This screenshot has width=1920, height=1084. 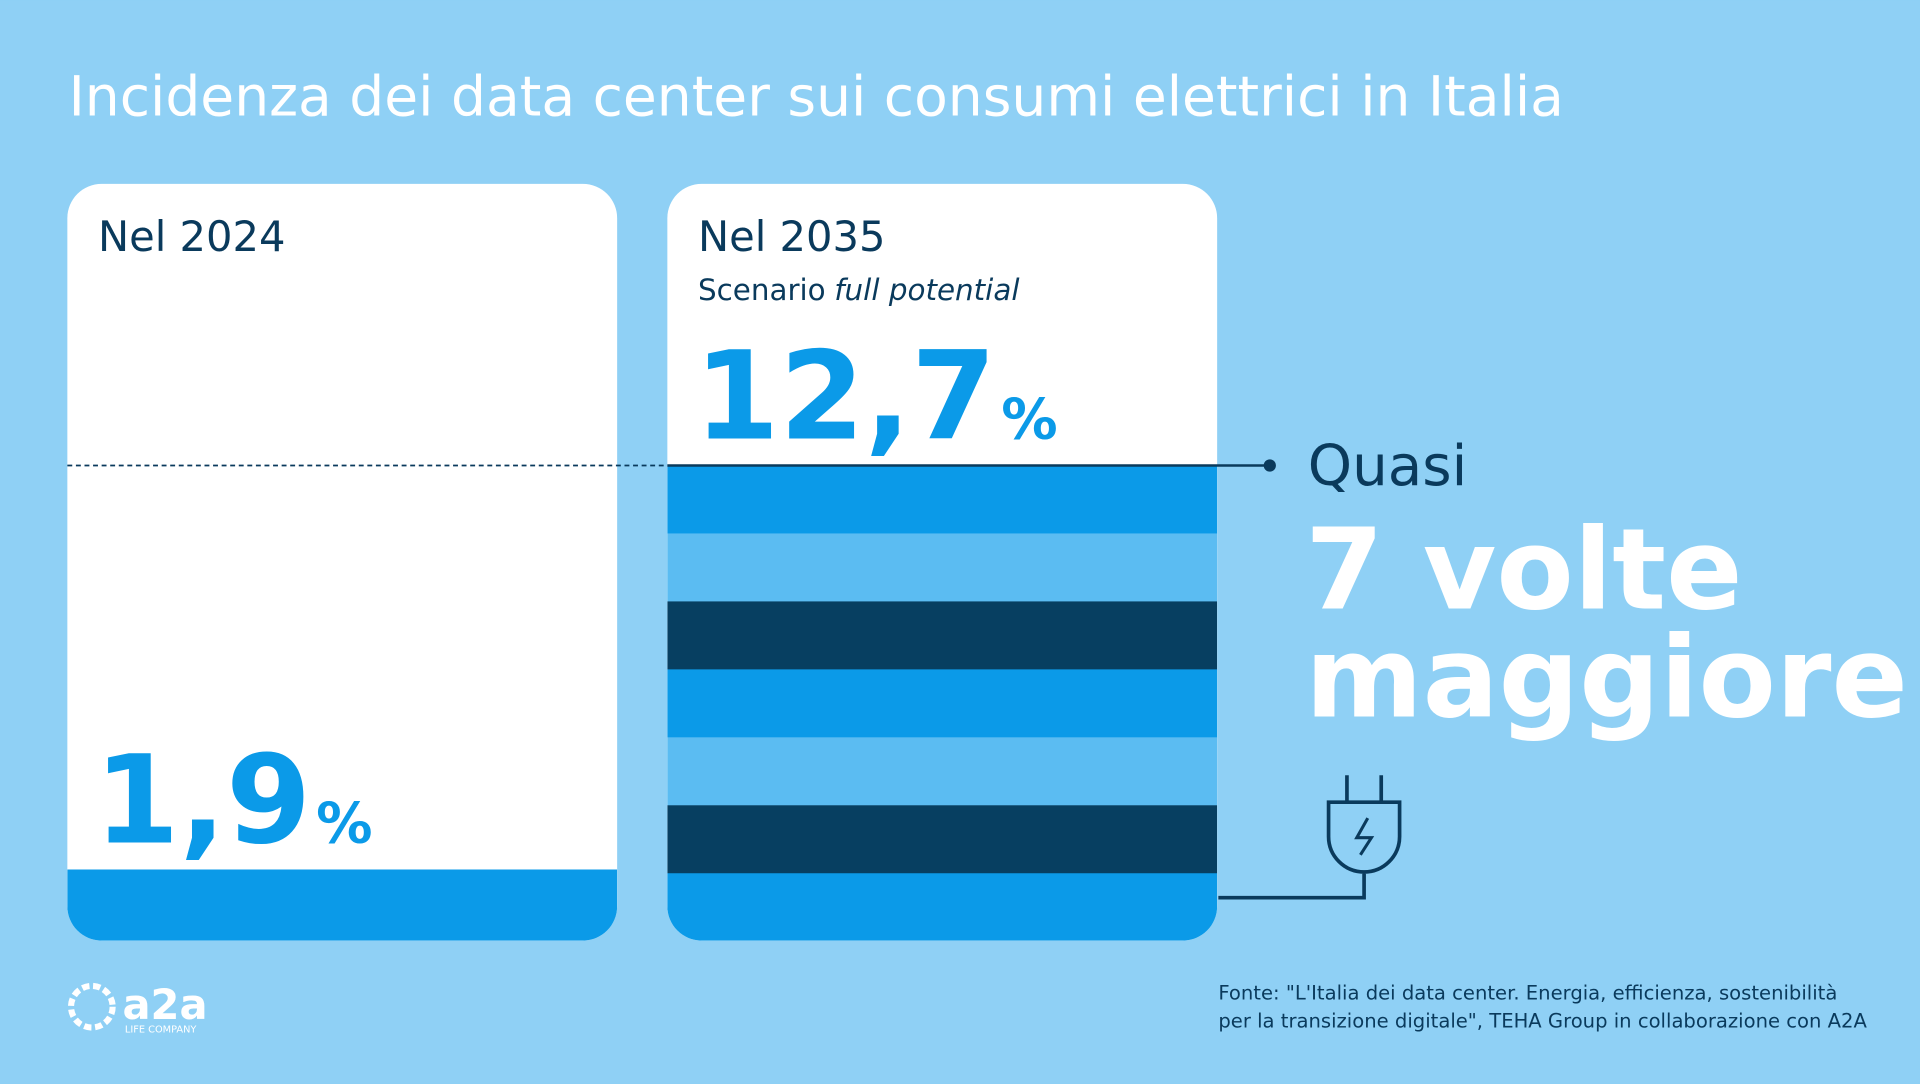 I want to click on plug-icon, so click(x=1310, y=837).